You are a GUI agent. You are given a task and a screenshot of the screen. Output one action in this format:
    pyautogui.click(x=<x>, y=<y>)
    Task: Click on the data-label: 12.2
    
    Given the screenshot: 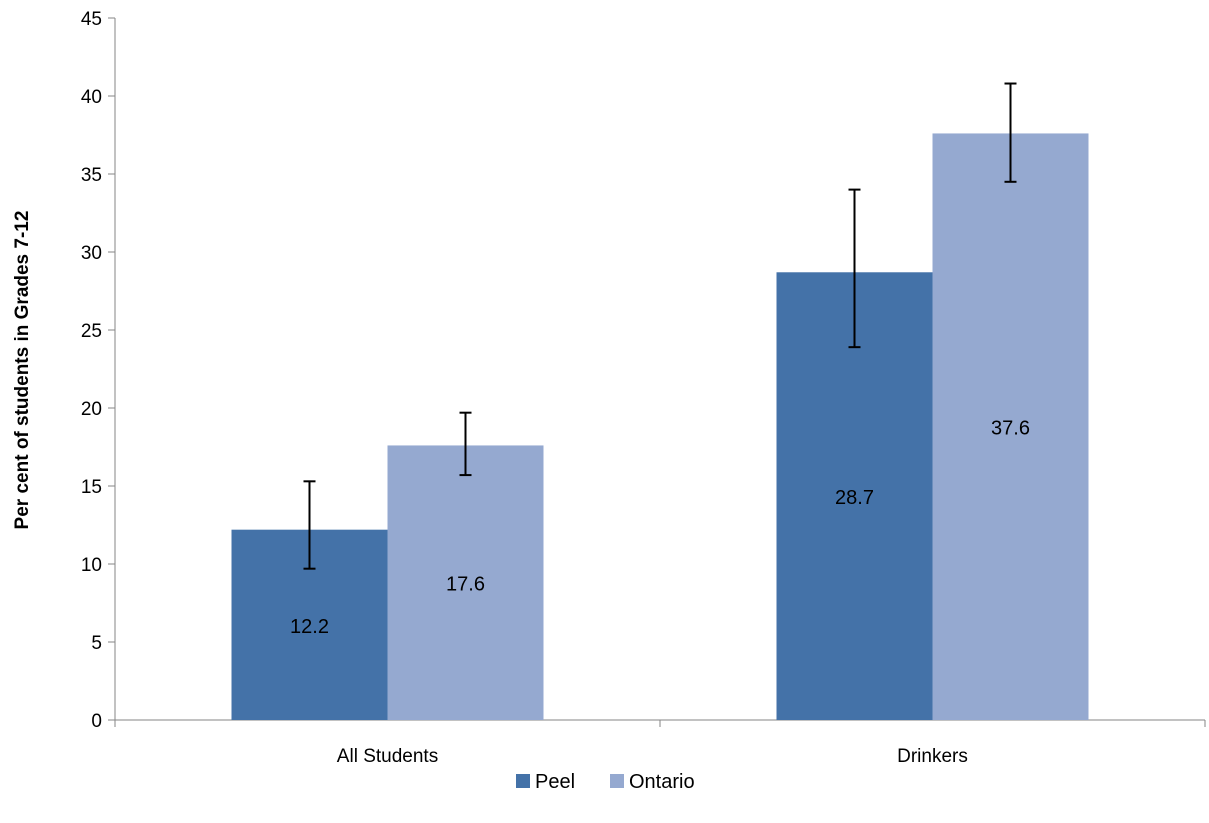 What is the action you would take?
    pyautogui.click(x=309, y=627)
    